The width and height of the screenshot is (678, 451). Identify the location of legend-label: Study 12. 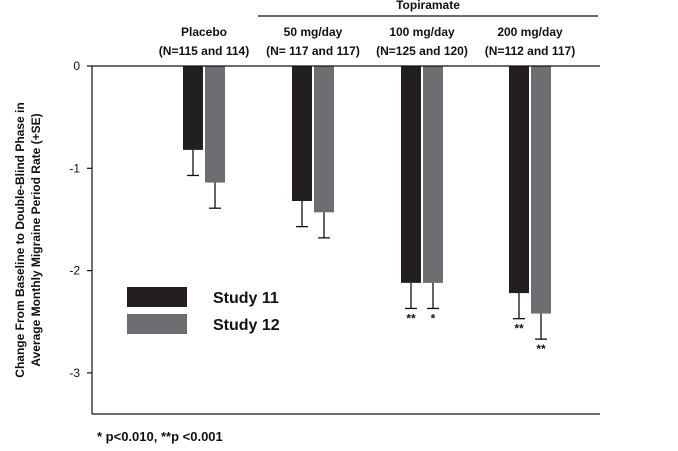
(246, 325).